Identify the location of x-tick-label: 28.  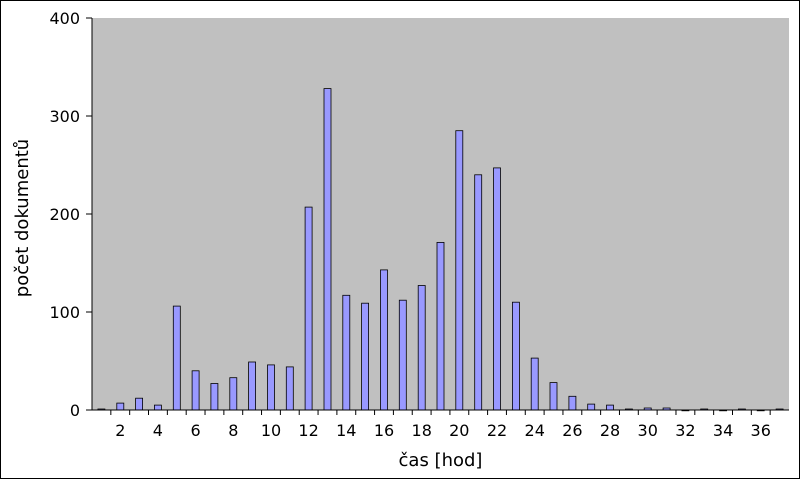
(610, 430).